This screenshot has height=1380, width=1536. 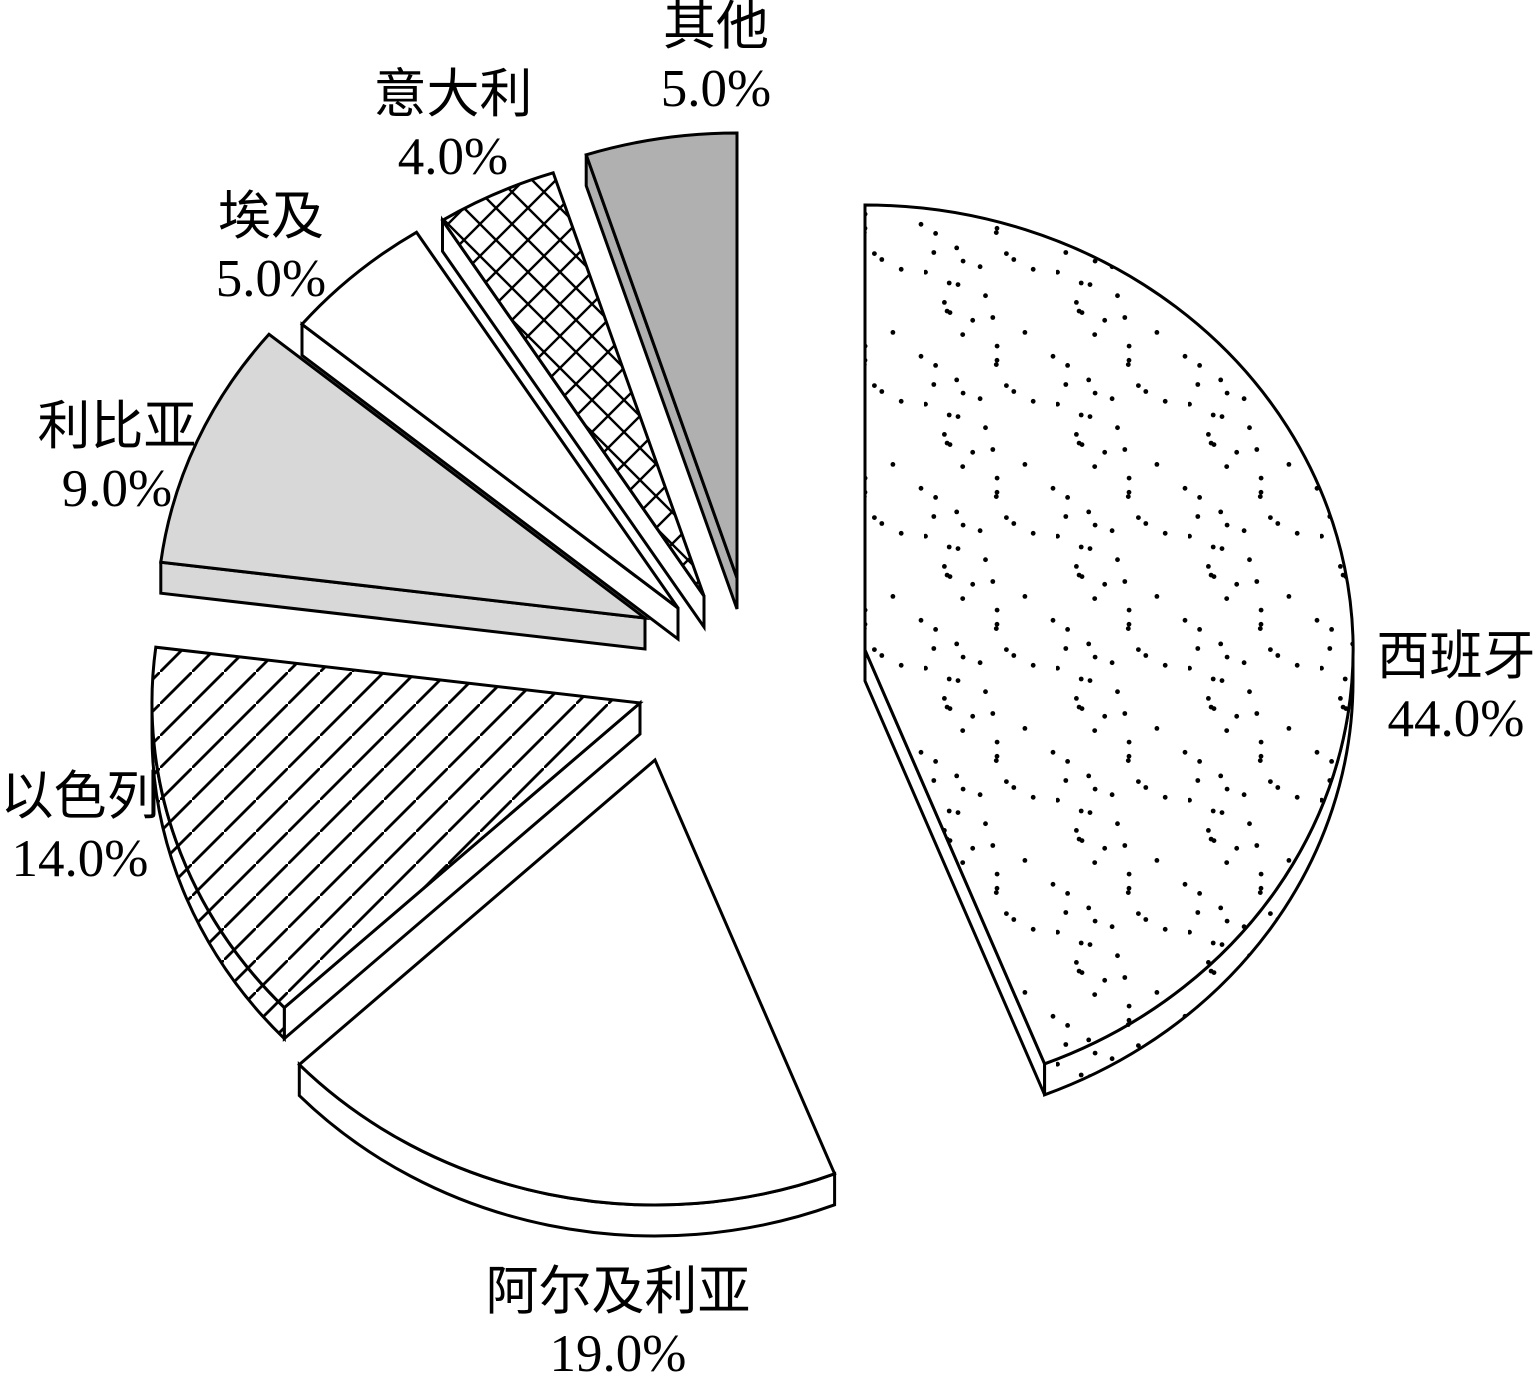 I want to click on slice-label-italy: 意大利 4.0%, so click(x=453, y=126).